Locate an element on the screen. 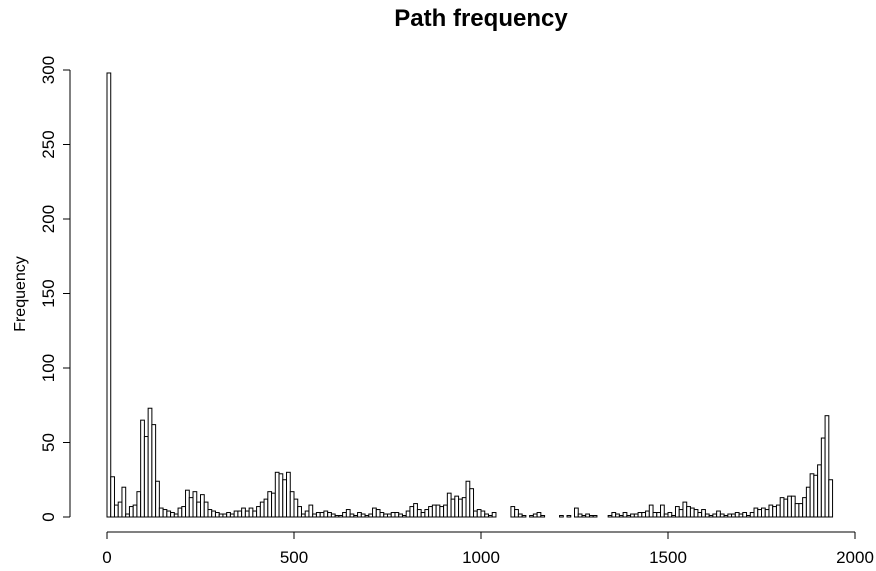  y-tick-label: 250 is located at coordinates (48, 144).